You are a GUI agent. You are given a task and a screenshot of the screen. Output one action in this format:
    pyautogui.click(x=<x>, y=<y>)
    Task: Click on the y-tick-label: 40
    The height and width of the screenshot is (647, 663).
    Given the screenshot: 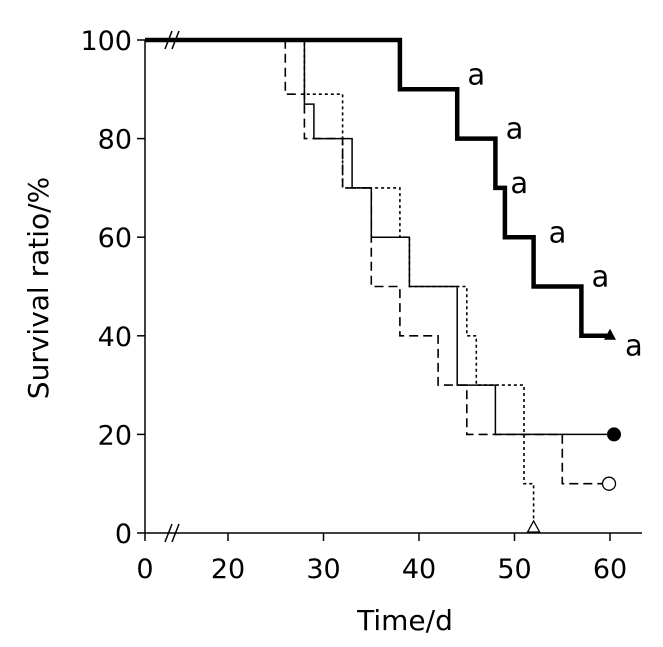 What is the action you would take?
    pyautogui.click(x=115, y=337)
    